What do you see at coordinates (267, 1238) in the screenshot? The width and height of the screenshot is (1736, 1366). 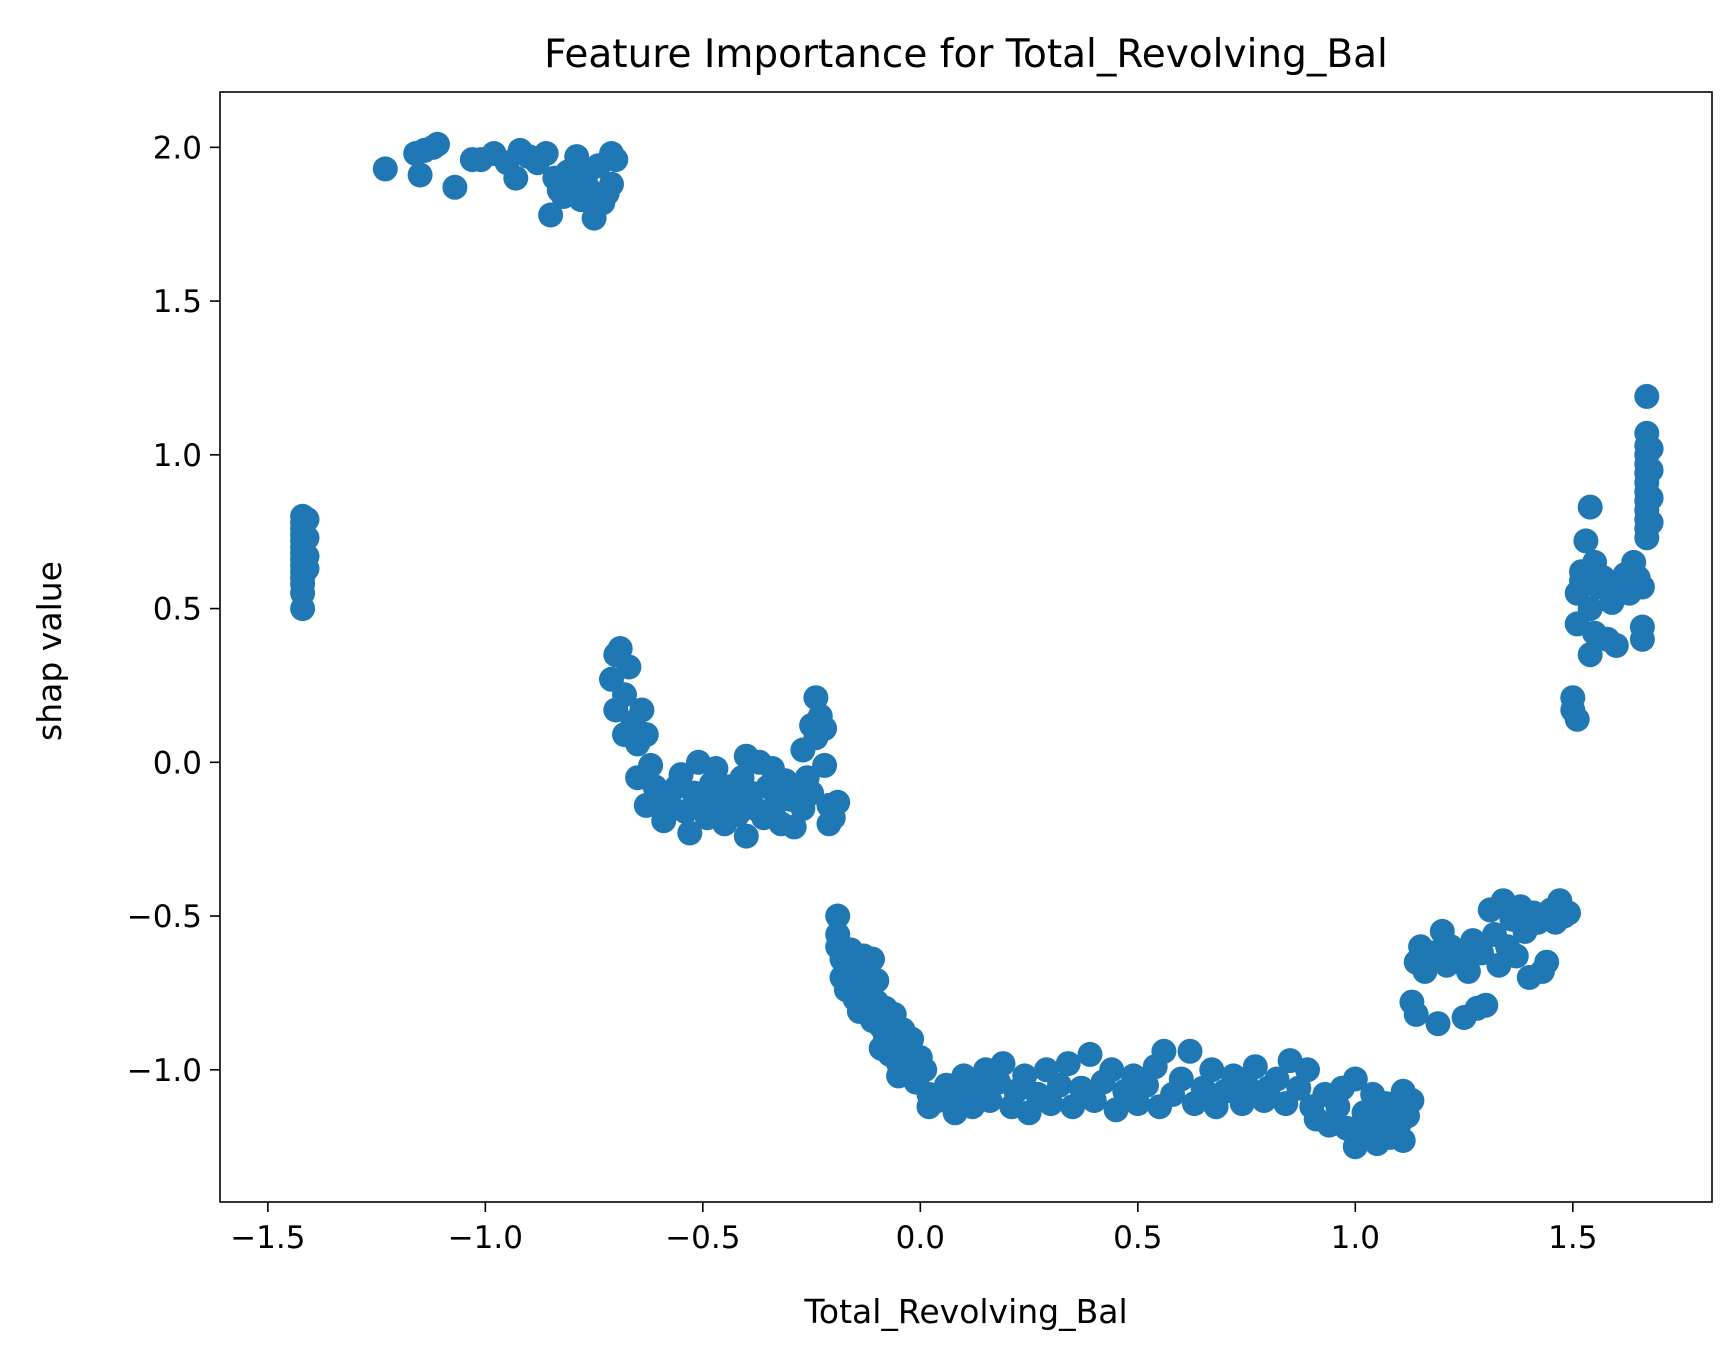 I see `x-tick-label: −1.5` at bounding box center [267, 1238].